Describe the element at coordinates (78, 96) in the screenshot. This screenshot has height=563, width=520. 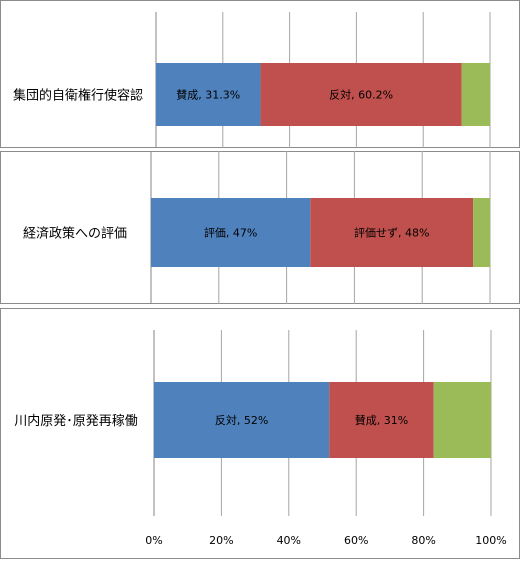
I see `category-label: 集団的自衛権行使容認` at that location.